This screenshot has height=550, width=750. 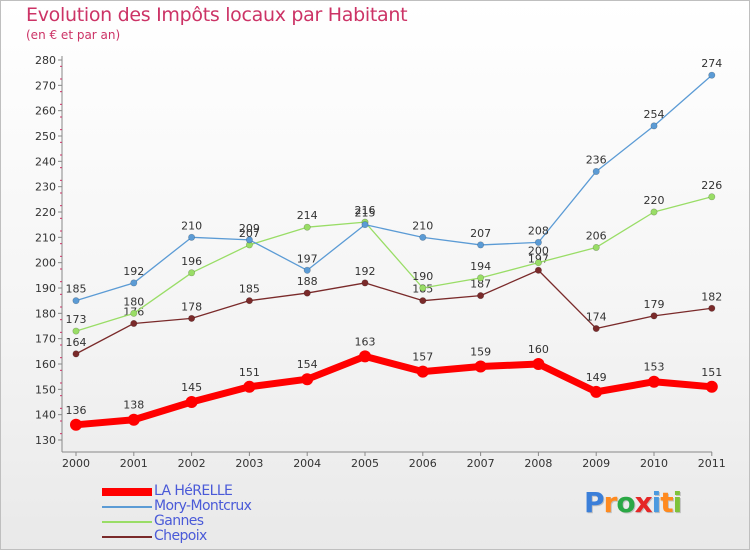 I want to click on data-label: 214, so click(x=307, y=215).